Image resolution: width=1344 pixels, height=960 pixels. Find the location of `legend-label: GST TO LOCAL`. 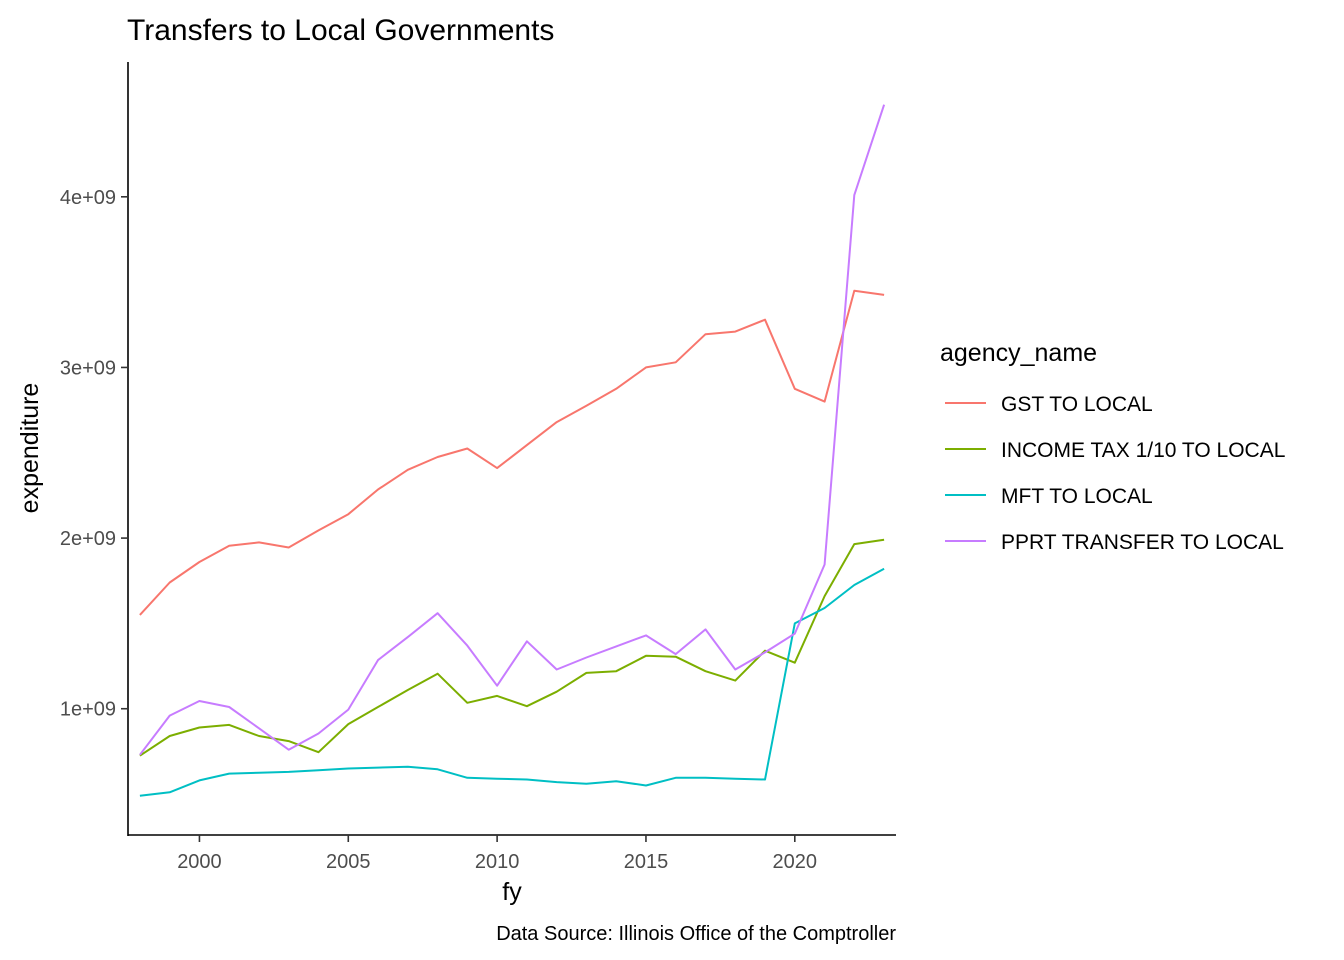

legend-label: GST TO LOCAL is located at coordinates (1077, 404).